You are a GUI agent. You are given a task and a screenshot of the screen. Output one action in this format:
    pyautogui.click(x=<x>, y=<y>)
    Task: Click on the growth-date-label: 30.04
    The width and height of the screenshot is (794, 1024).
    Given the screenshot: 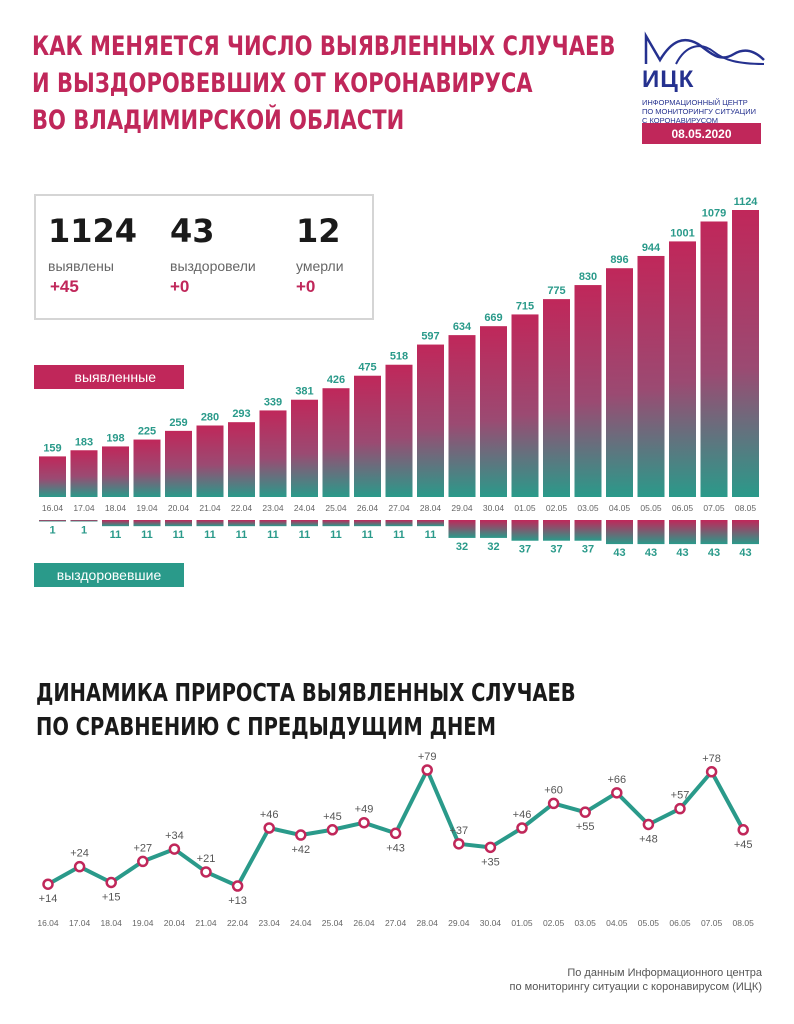 What is the action you would take?
    pyautogui.click(x=491, y=923)
    